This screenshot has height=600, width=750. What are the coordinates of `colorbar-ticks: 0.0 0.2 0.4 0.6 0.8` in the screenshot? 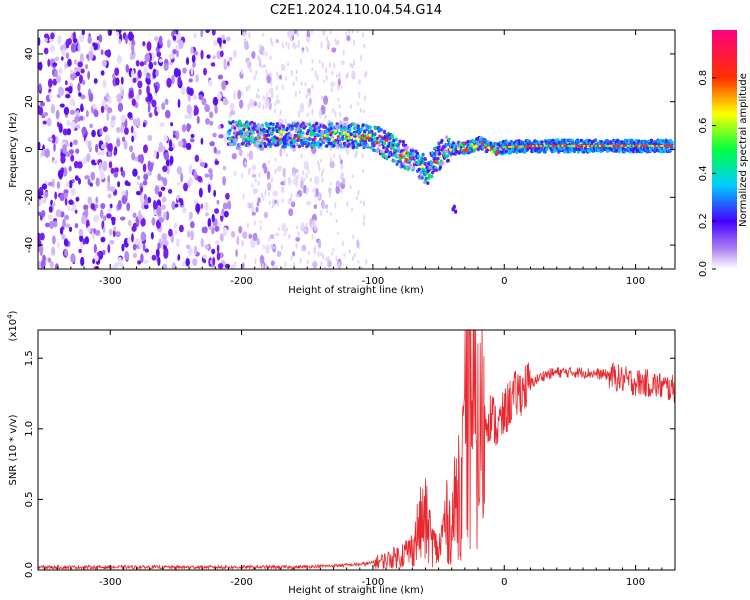 It's located at (707, 173).